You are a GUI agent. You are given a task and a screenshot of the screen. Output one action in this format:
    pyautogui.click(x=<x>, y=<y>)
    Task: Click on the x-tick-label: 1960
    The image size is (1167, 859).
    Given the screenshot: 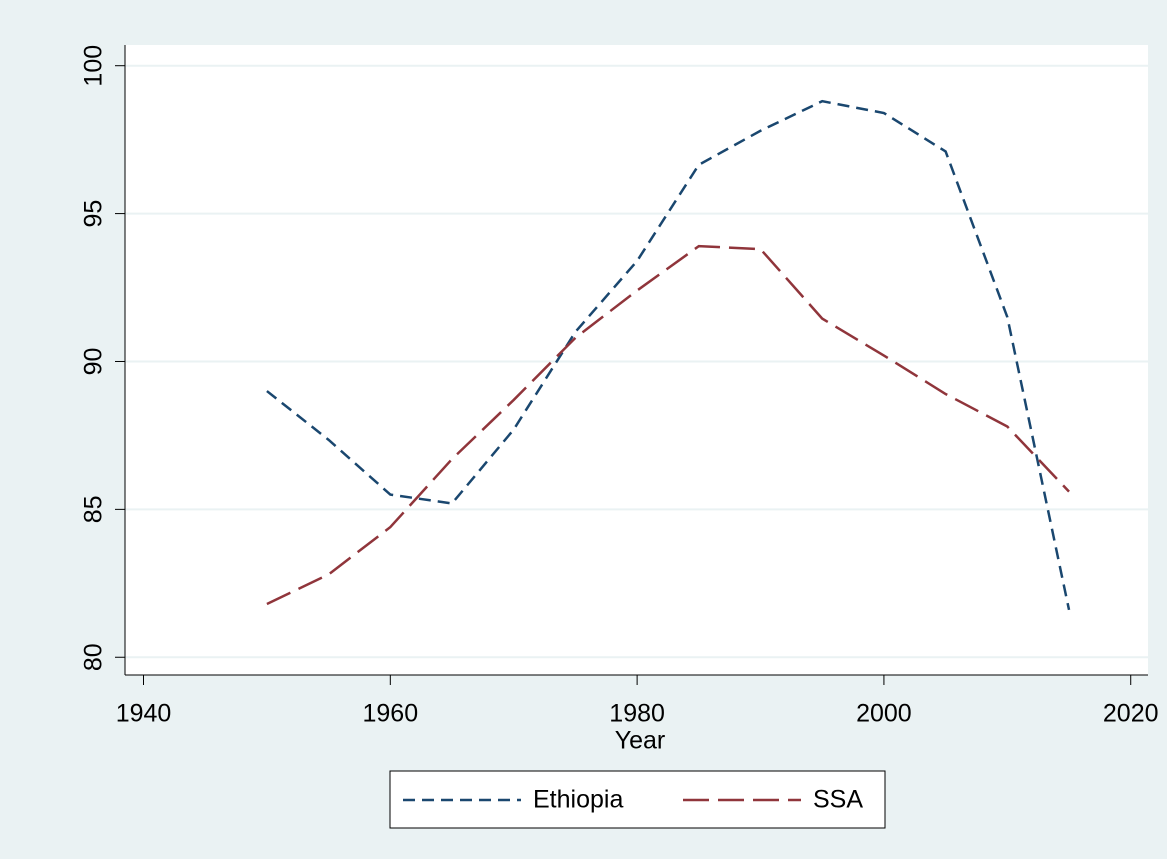 What is the action you would take?
    pyautogui.click(x=391, y=714)
    